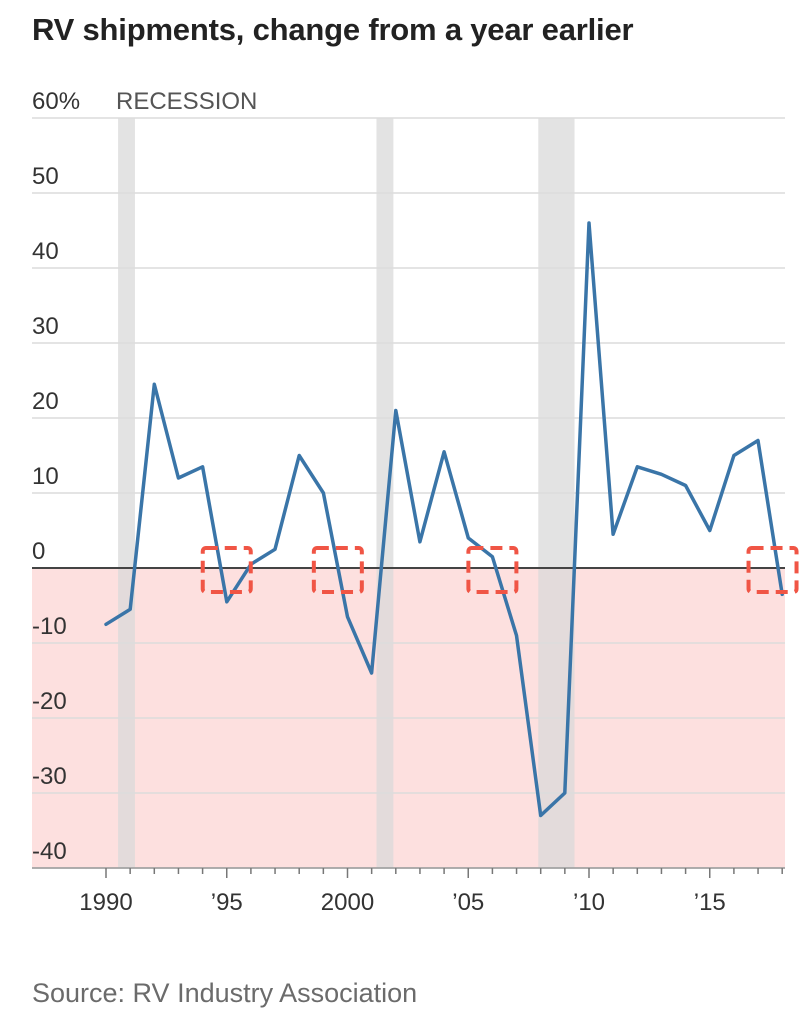 The width and height of the screenshot is (800, 1028). What do you see at coordinates (49, 701) in the screenshot?
I see `y-tick-label: -20` at bounding box center [49, 701].